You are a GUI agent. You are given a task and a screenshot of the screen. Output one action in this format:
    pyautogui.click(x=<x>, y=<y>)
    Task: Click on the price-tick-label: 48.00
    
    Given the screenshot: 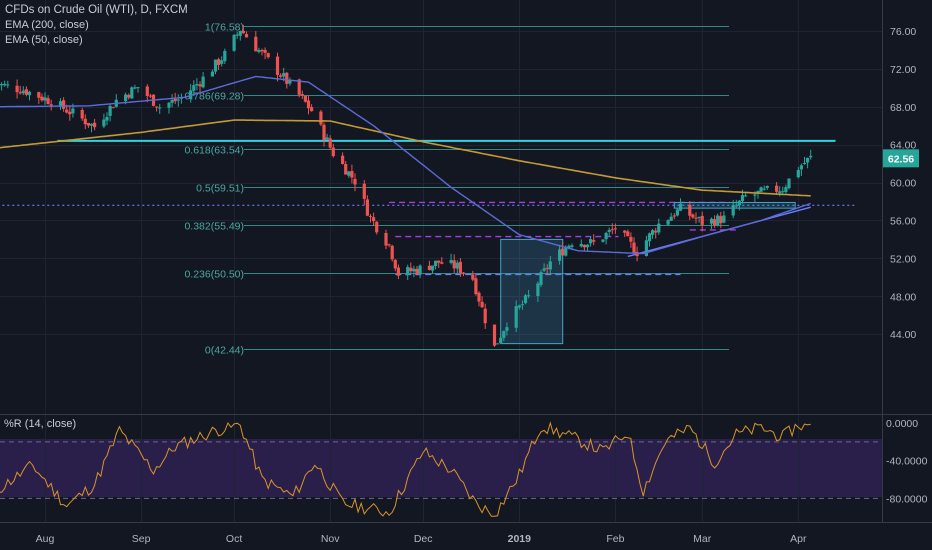 What is the action you would take?
    pyautogui.click(x=903, y=297)
    